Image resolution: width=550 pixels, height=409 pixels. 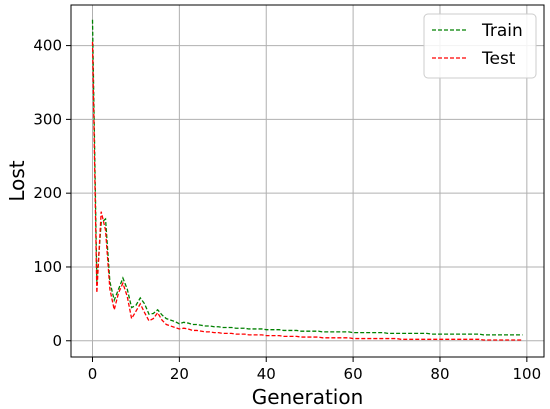 What do you see at coordinates (498, 59) in the screenshot?
I see `legend-label-test: Test` at bounding box center [498, 59].